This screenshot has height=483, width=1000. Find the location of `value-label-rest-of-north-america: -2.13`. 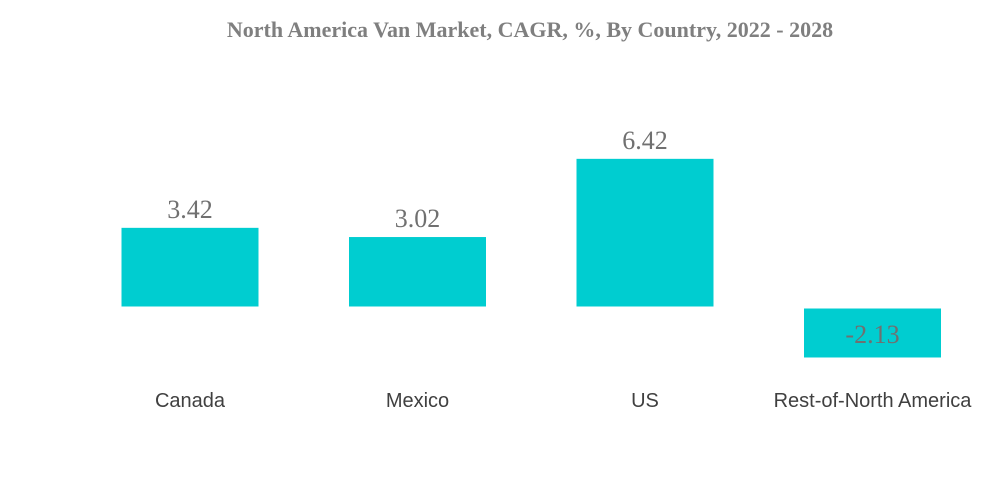

value-label-rest-of-north-america: -2.13 is located at coordinates (872, 334).